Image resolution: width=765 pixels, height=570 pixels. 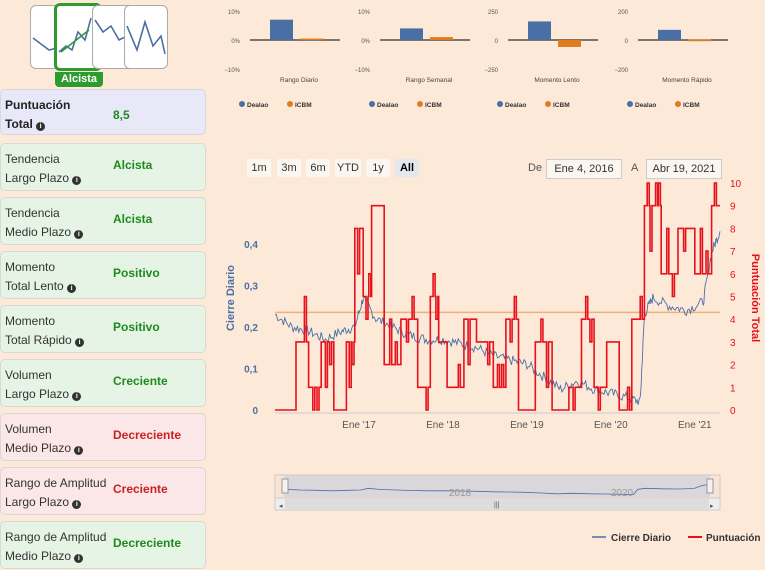 I want to click on left-ytick-label: 0,3, so click(x=251, y=286).